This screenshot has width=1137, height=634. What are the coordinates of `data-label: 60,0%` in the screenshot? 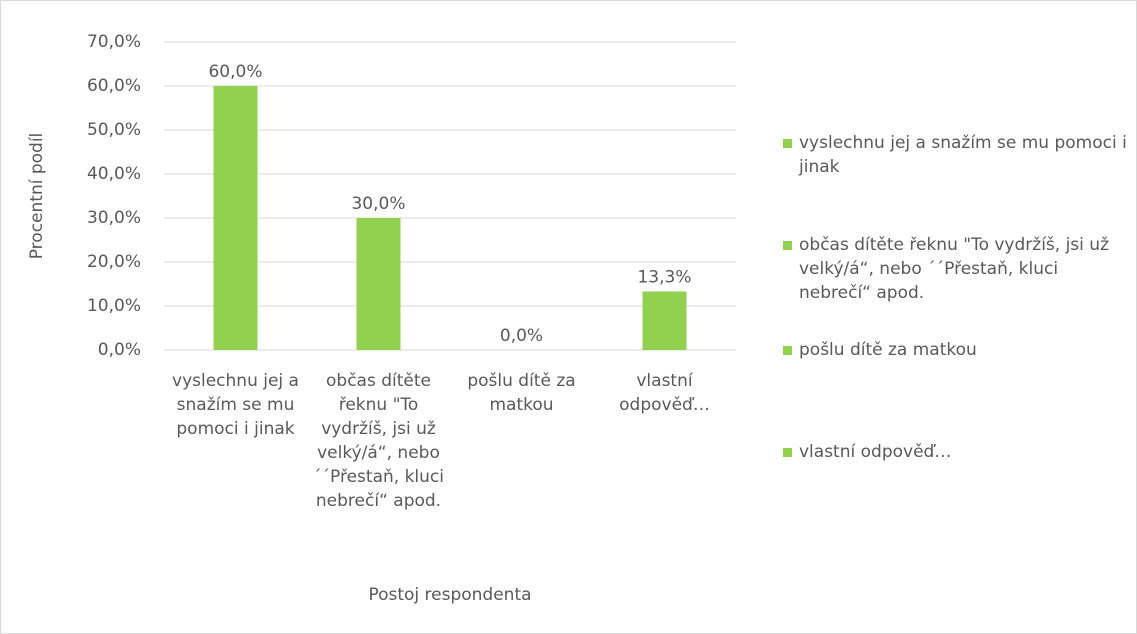 It's located at (235, 72).